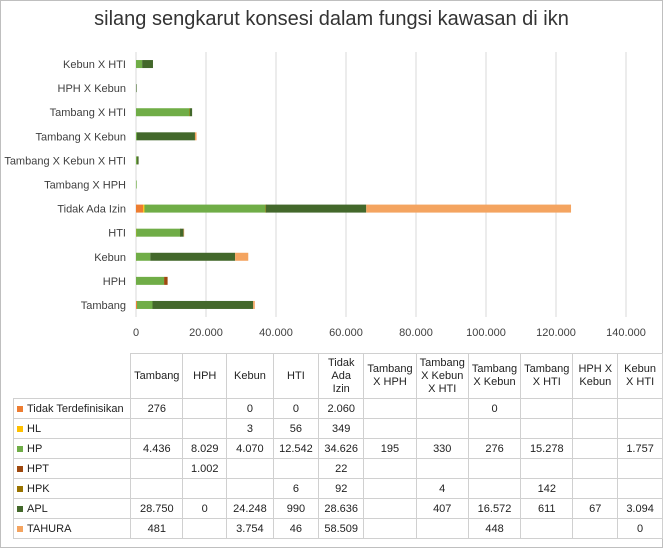 The height and width of the screenshot is (548, 663). I want to click on table-row: Tidak Terdefinisikan 276 0 0 2.060 0, so click(337, 408).